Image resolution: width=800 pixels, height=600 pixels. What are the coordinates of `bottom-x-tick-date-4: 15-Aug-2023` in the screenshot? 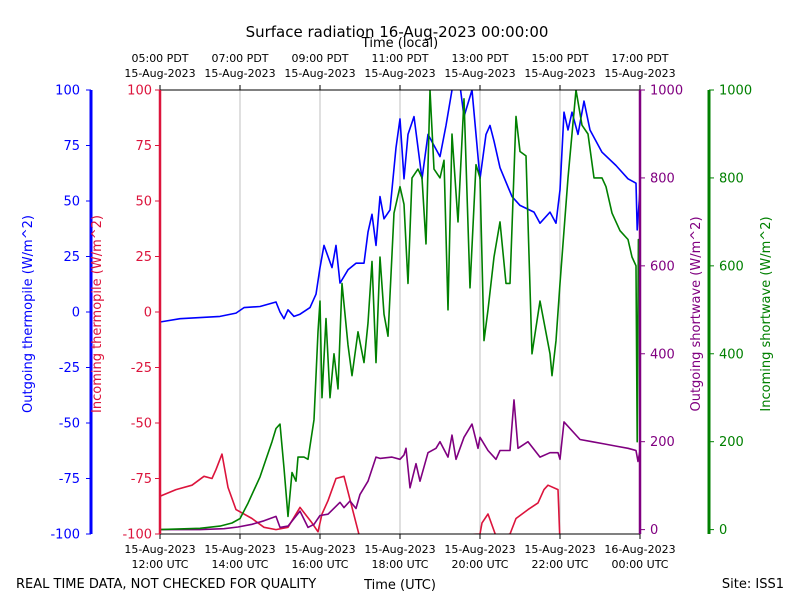 It's located at (479, 549).